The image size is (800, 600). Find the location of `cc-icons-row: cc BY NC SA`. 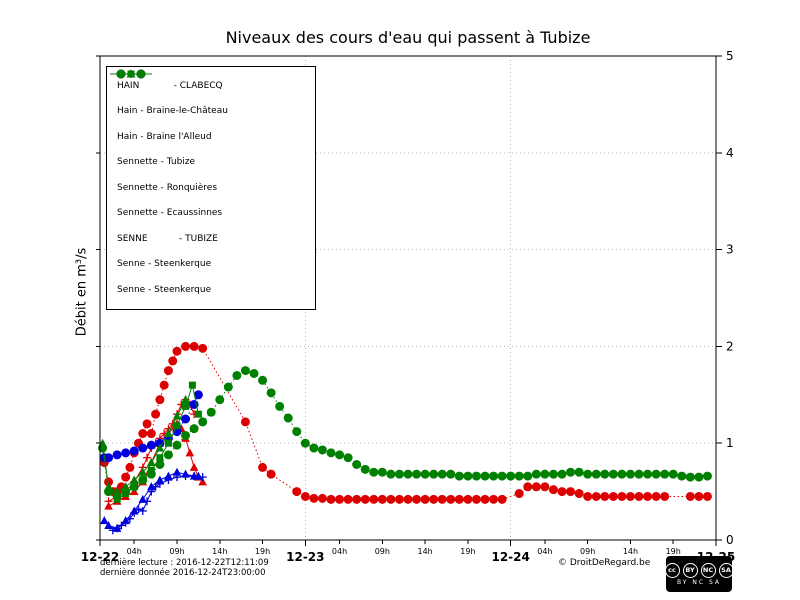

cc-icons-row: cc BY NC SA is located at coordinates (699, 570).